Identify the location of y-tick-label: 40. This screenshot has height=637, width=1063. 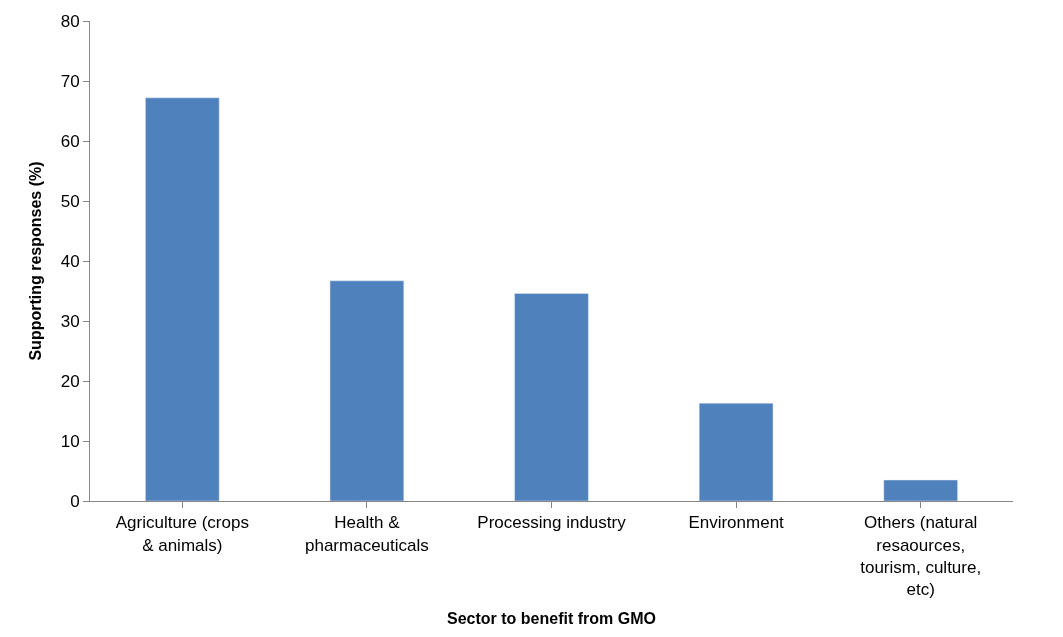
(70, 261).